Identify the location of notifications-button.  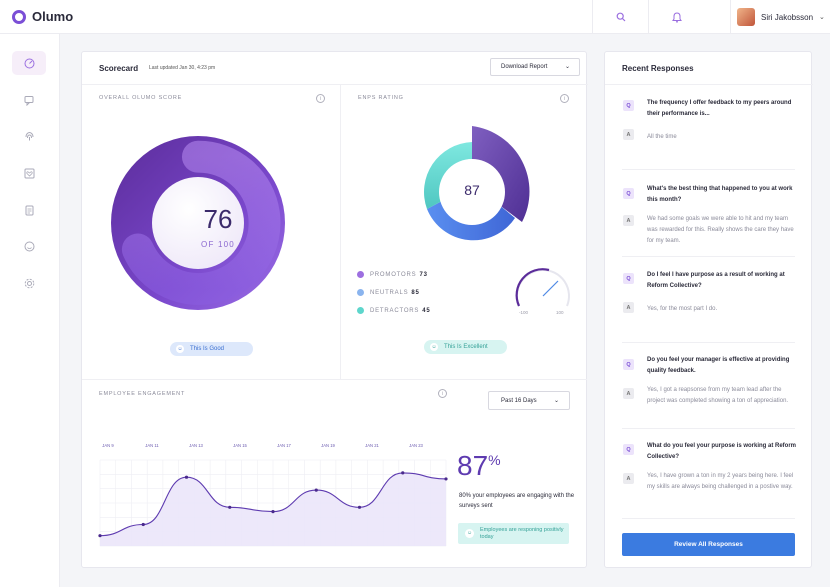
(676, 17).